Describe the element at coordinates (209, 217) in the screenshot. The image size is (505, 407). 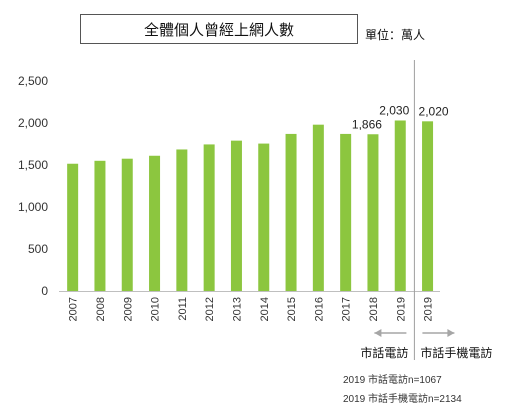
I see `bar-2012` at that location.